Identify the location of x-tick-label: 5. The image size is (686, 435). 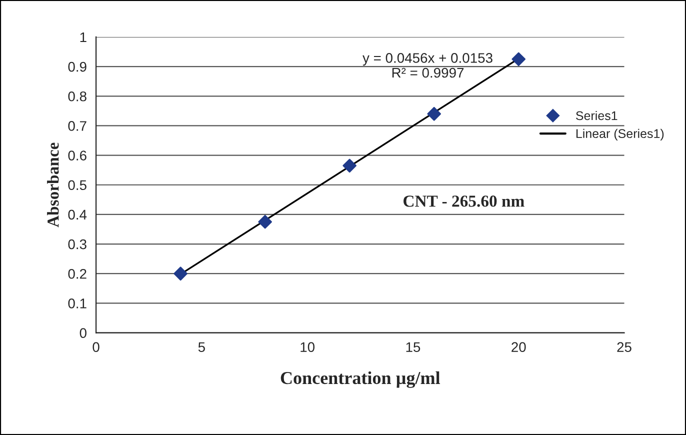
(201, 347).